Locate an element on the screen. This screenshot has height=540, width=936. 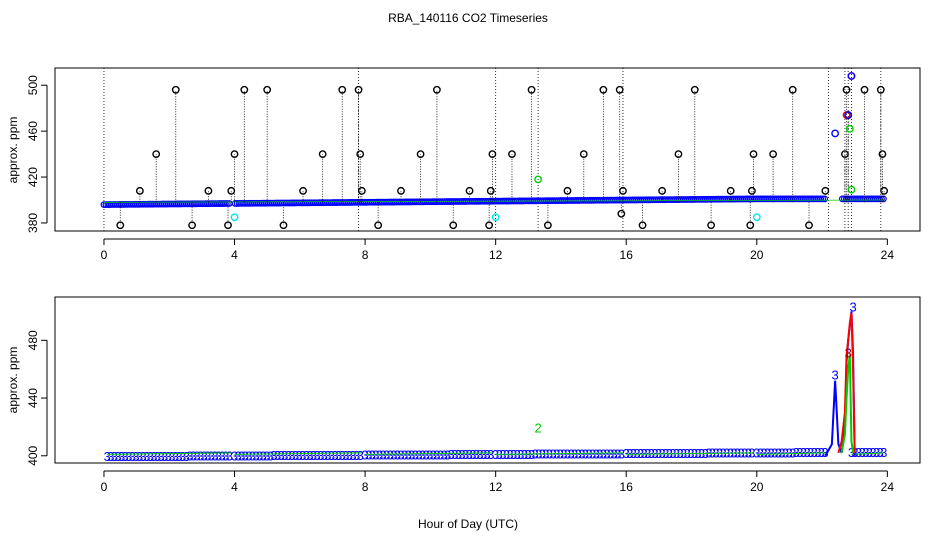
bottom-annotation-label: 3 is located at coordinates (852, 306).